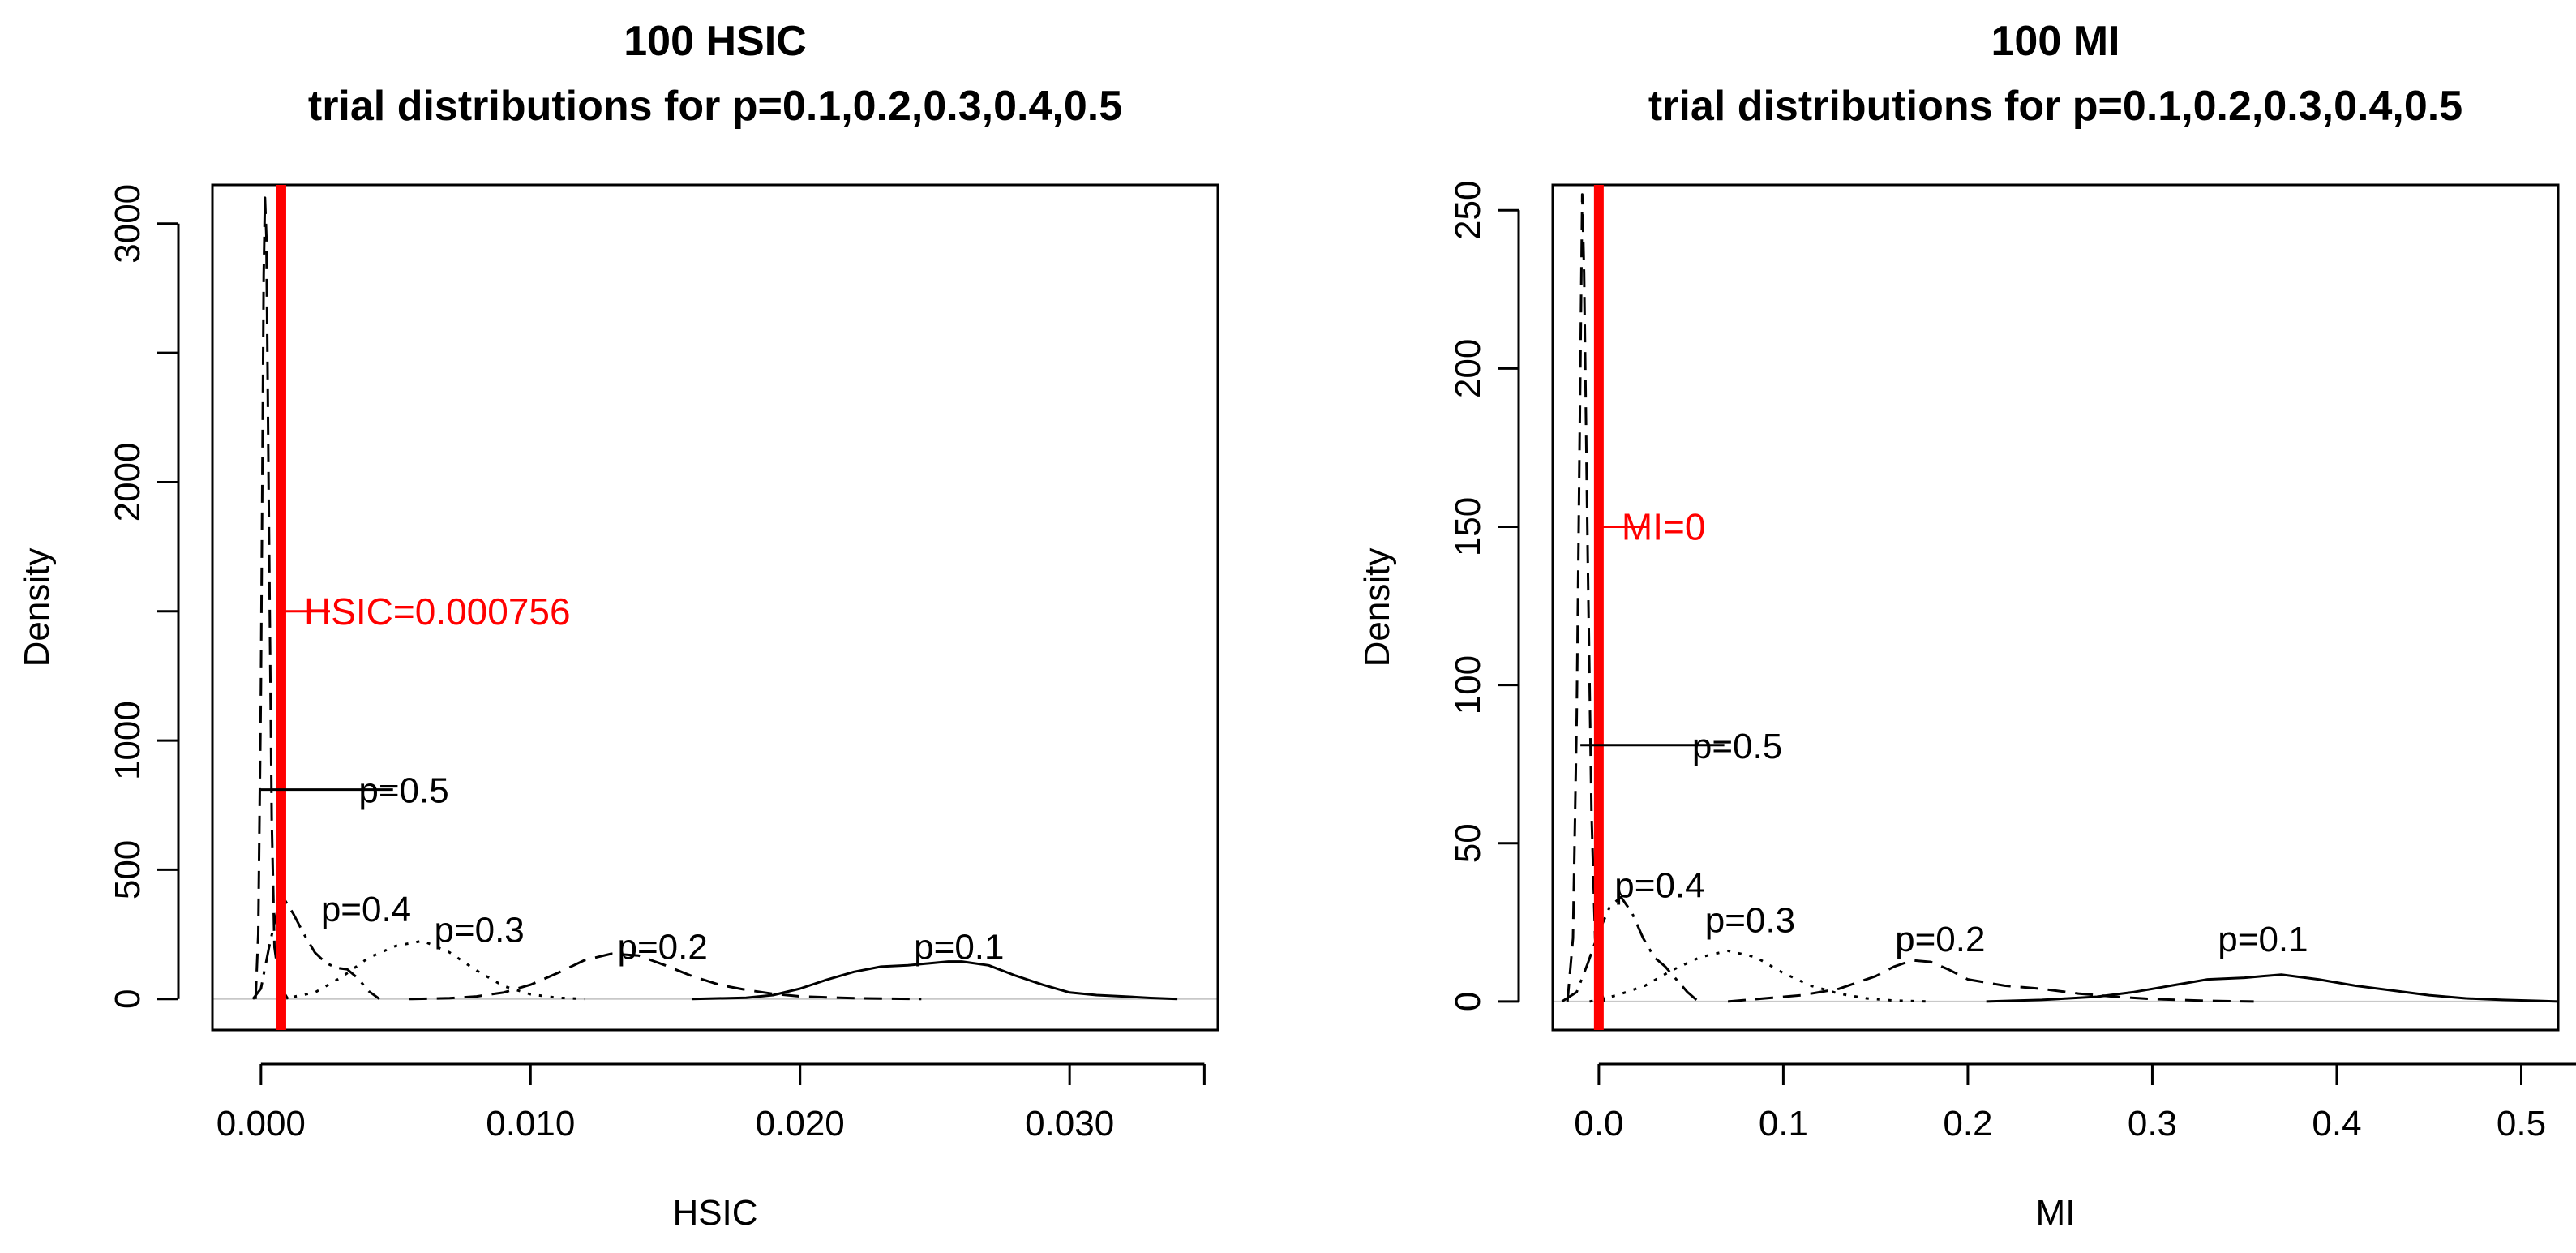 The height and width of the screenshot is (1253, 2576). What do you see at coordinates (1069, 1124) in the screenshot?
I see `x-tick-label: 0.030` at bounding box center [1069, 1124].